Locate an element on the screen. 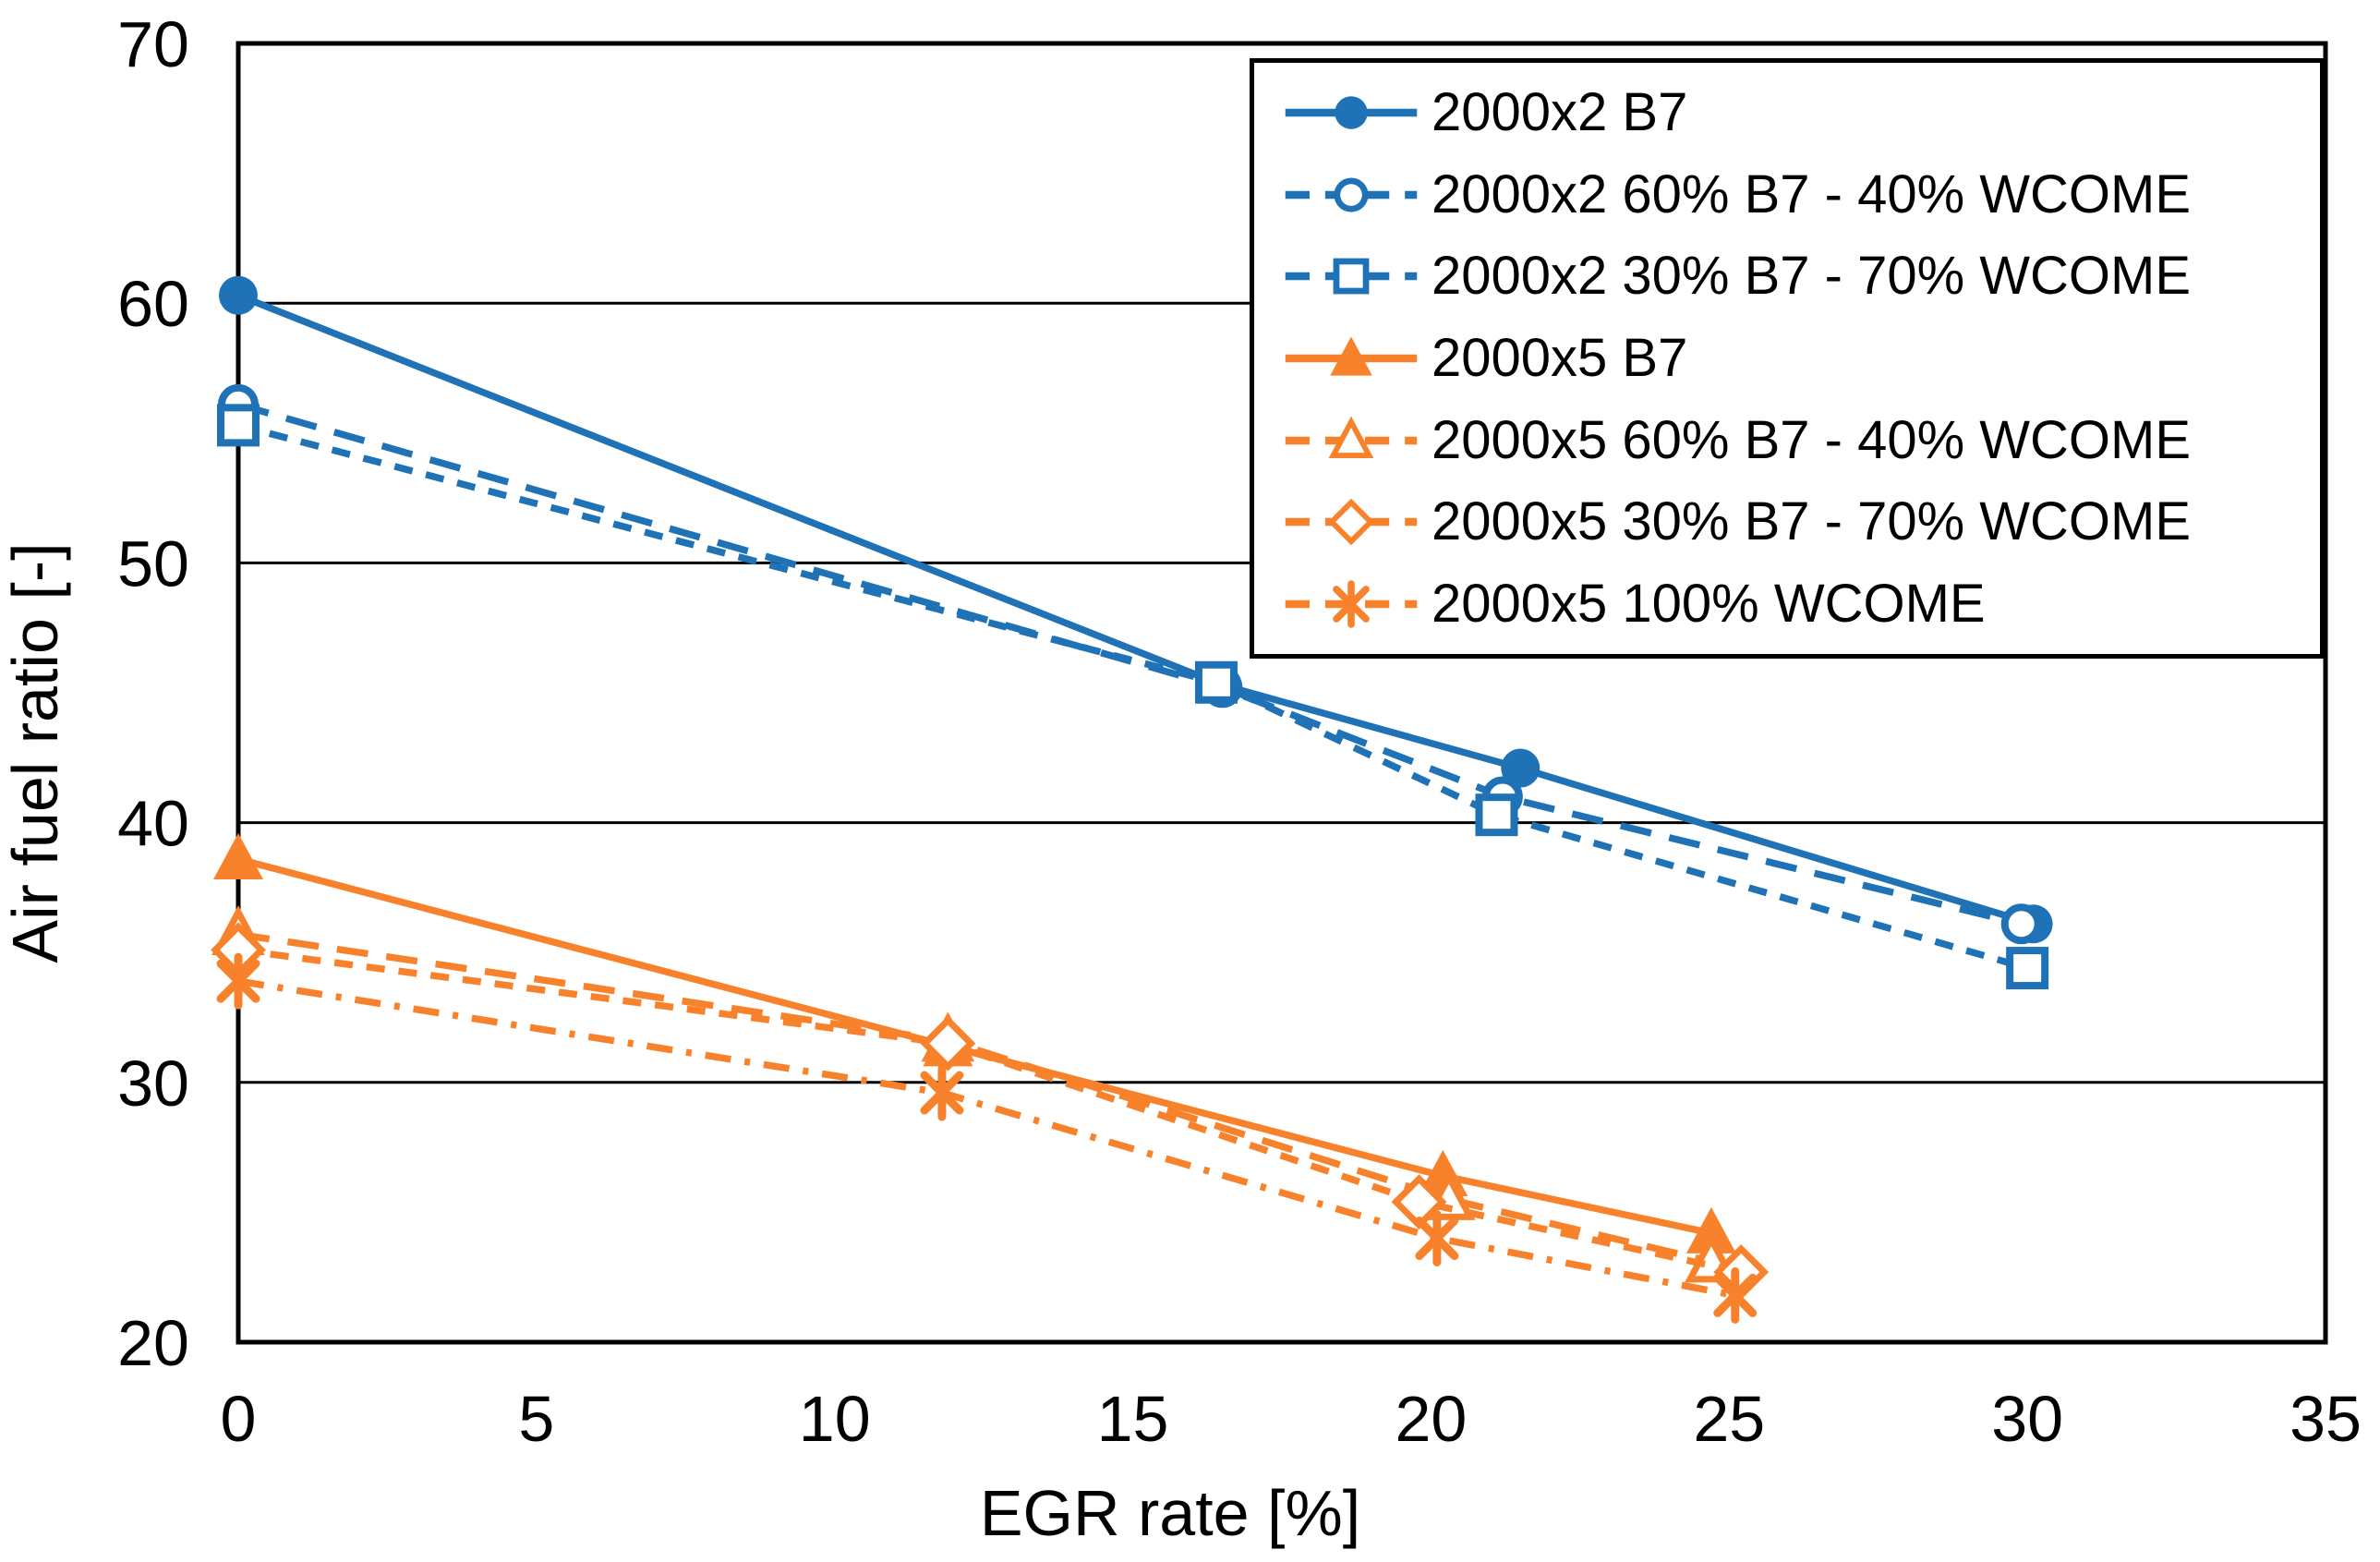 Image resolution: width=2380 pixels, height=1562 pixels. x-tick-label: 15 is located at coordinates (1133, 1419).